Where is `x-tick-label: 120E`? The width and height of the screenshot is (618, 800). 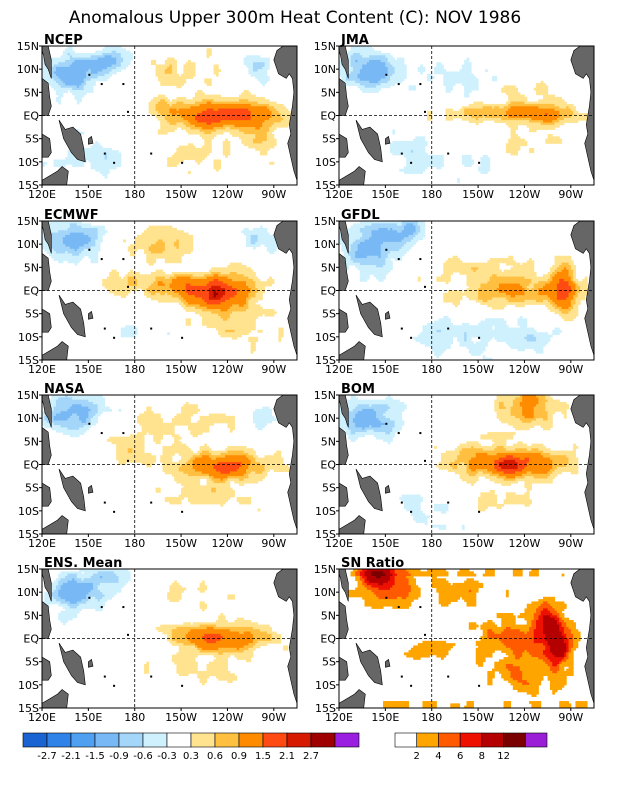
x-tick-label: 120E is located at coordinates (339, 543).